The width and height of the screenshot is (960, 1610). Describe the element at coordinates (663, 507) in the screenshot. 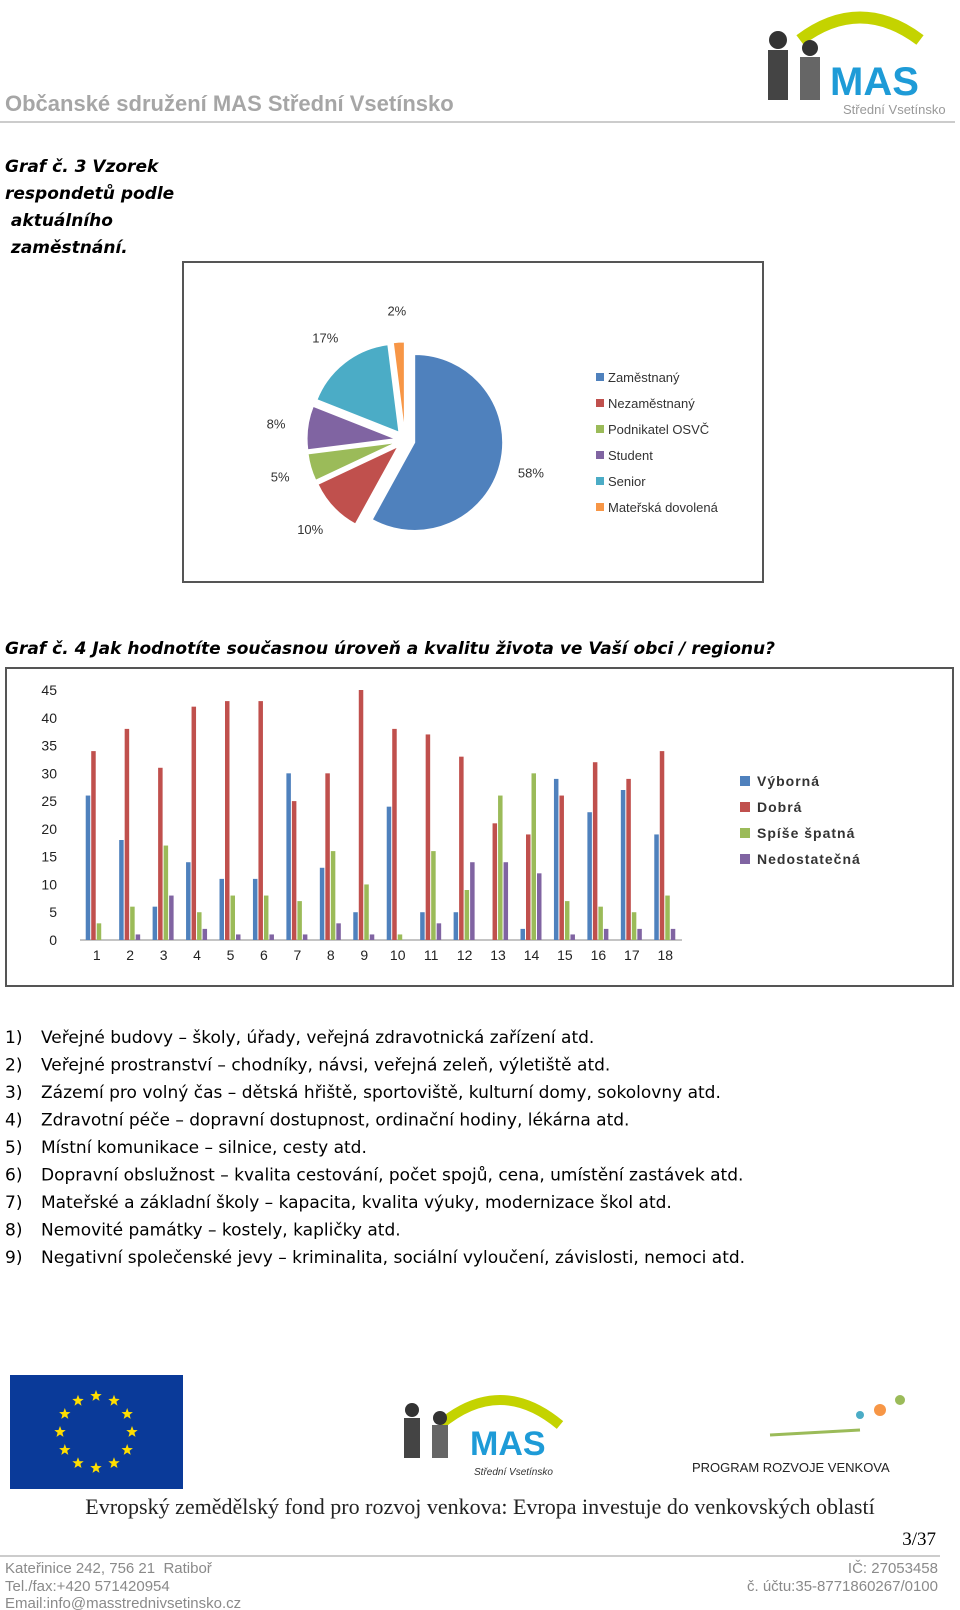

I see `legend-label: Mateřská dovolená` at that location.